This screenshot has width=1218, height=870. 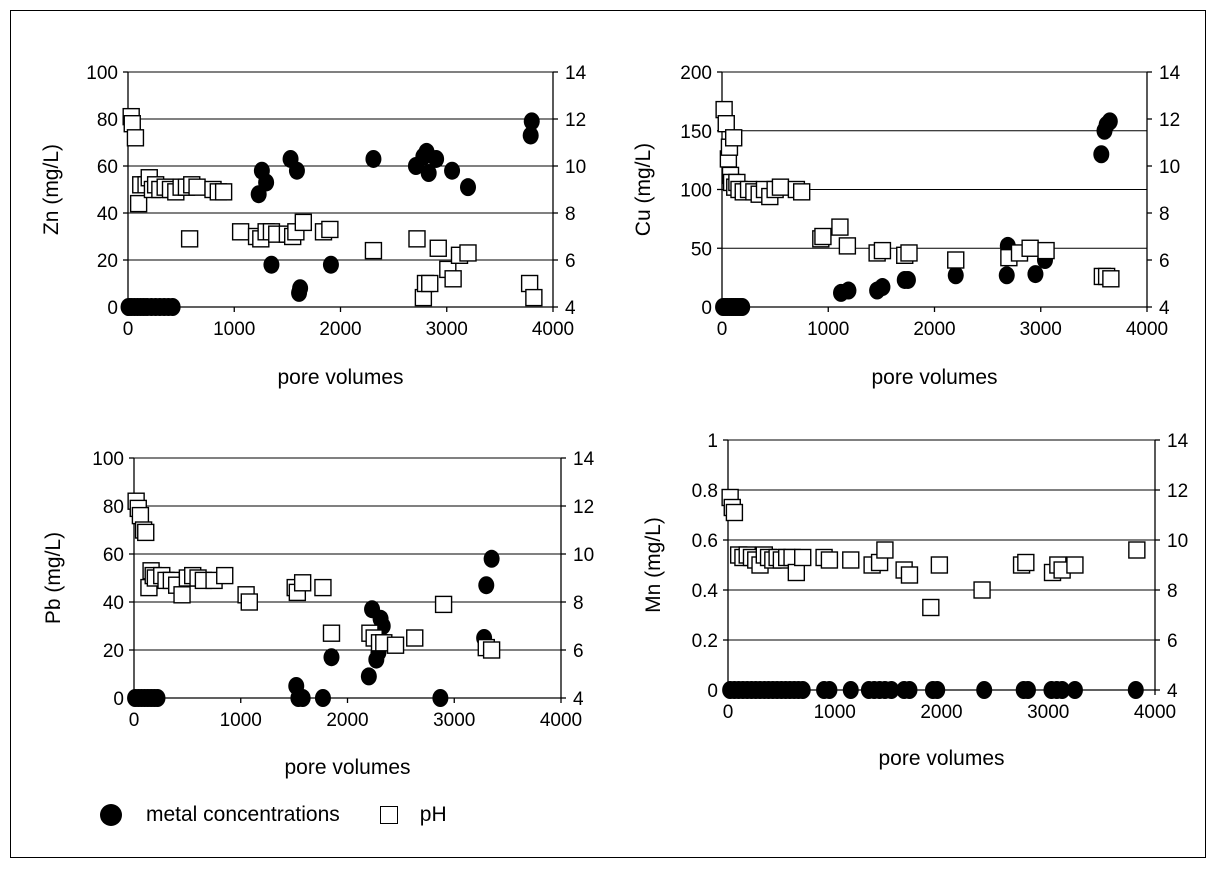 What do you see at coordinates (575, 120) in the screenshot?
I see `zn-y2tick-label: 12` at bounding box center [575, 120].